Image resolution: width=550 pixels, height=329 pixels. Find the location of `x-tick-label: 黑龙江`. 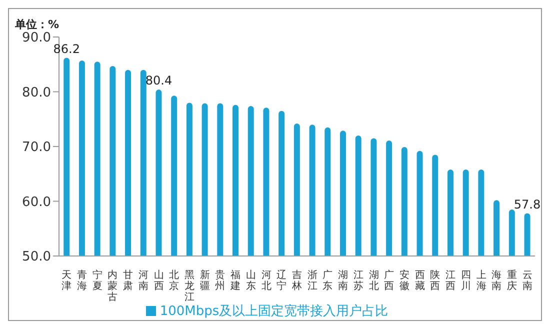

x-tick-label: 黑龙江 is located at coordinates (189, 286).